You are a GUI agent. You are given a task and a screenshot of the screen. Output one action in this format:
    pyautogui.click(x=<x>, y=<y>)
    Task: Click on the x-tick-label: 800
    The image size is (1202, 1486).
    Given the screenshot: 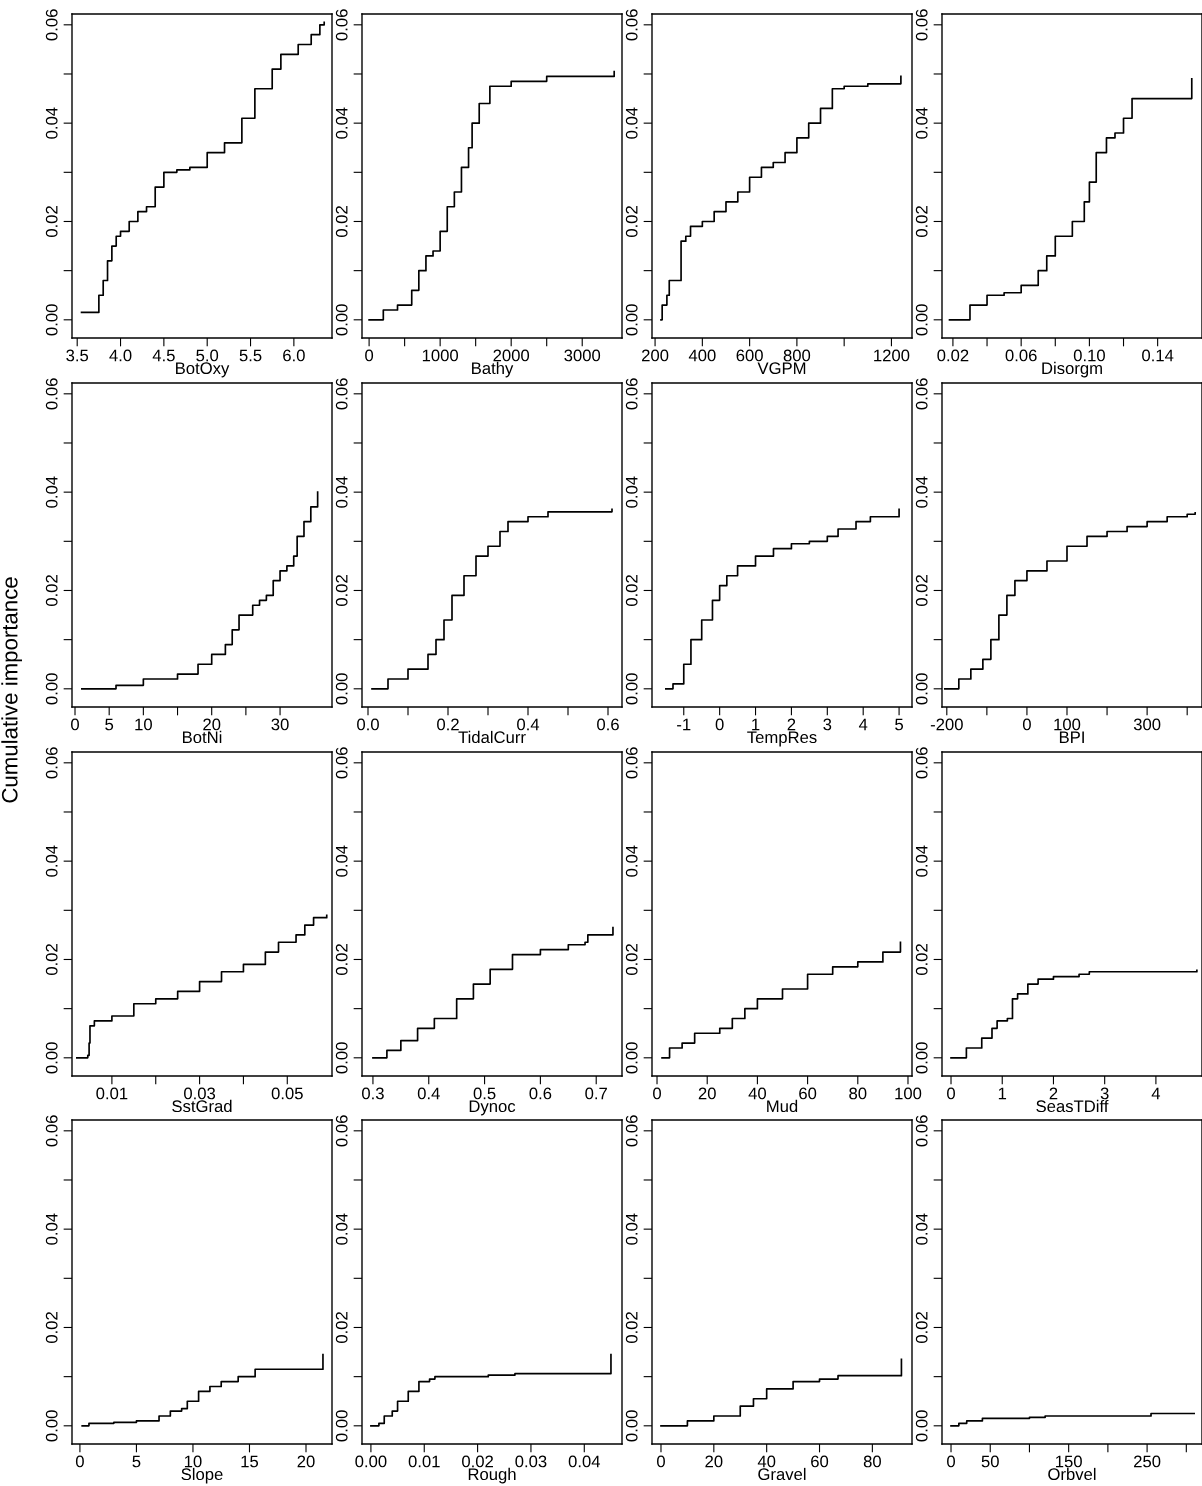 What is the action you would take?
    pyautogui.click(x=797, y=355)
    